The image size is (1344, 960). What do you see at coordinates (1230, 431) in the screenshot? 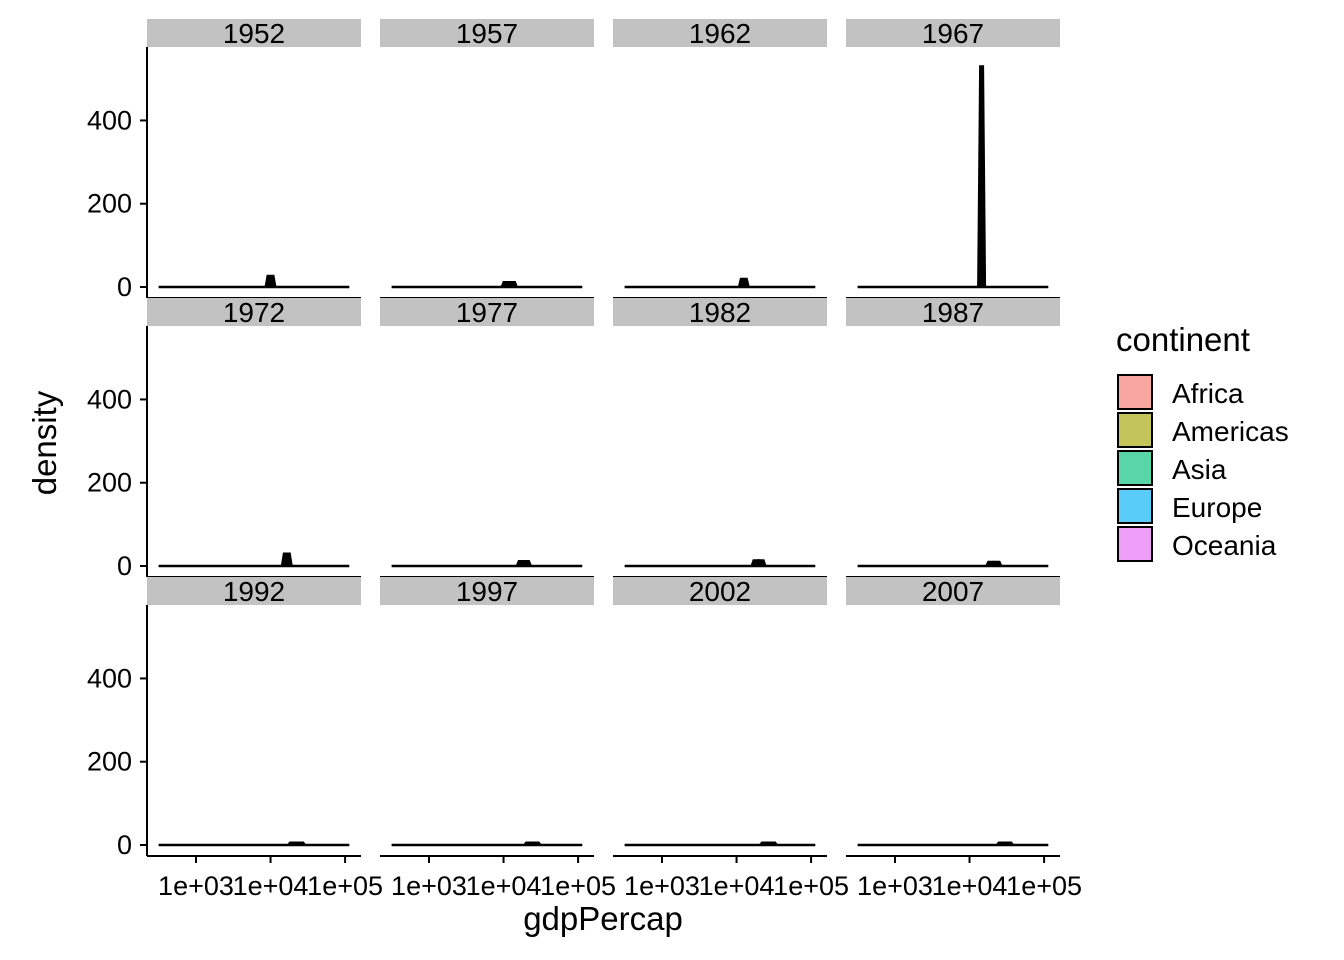
I see `legend-label: Americas` at bounding box center [1230, 431].